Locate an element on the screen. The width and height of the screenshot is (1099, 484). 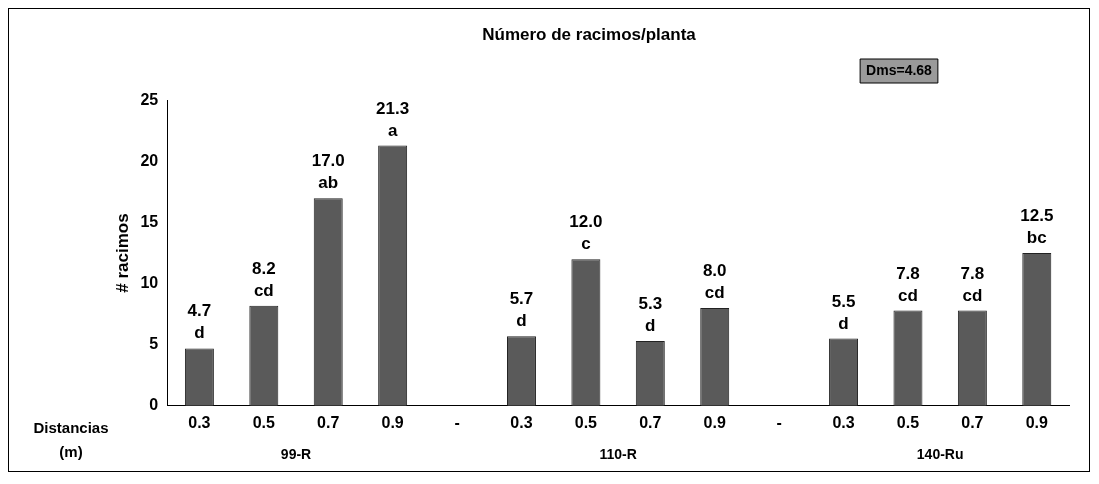
data-label: 21.3 a is located at coordinates (393, 119).